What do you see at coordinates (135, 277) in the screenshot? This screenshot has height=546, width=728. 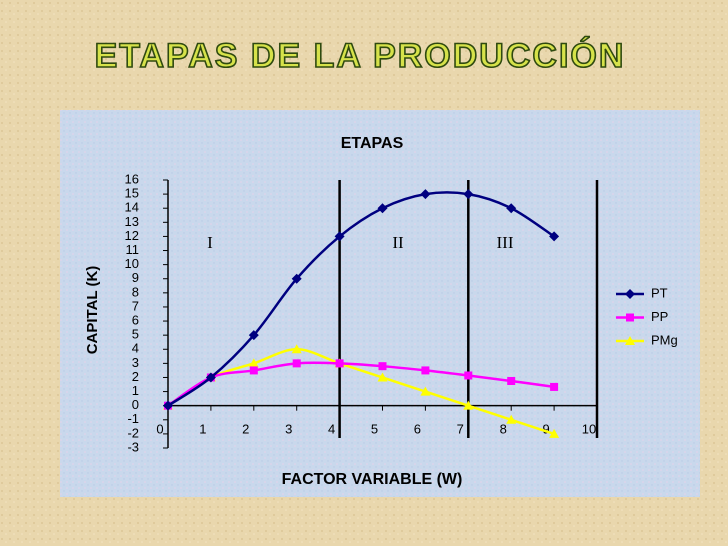 I see `y-tick-label: 9` at bounding box center [135, 277].